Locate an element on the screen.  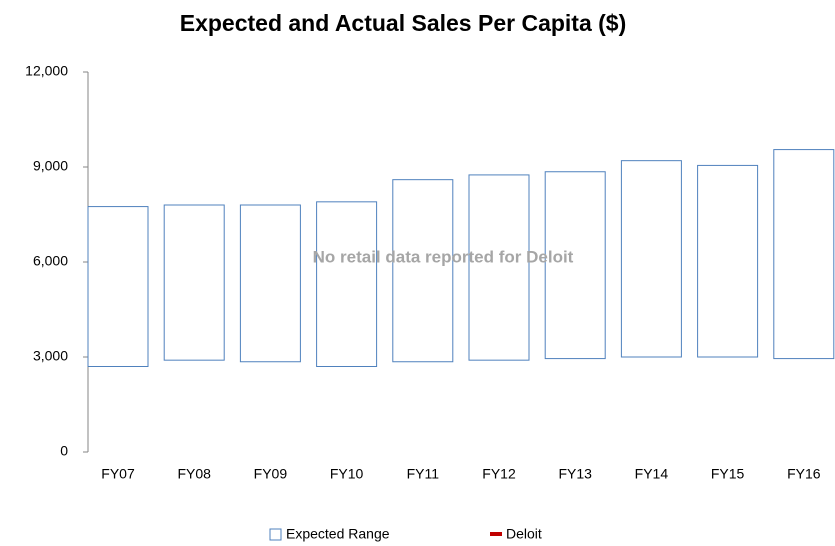
x-tick-label: FY10 is located at coordinates (347, 474).